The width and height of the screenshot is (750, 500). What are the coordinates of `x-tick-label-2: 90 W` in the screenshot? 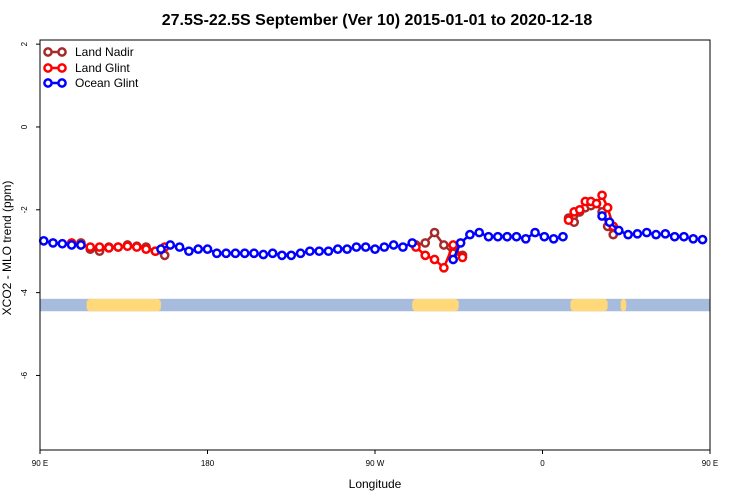 It's located at (375, 463).